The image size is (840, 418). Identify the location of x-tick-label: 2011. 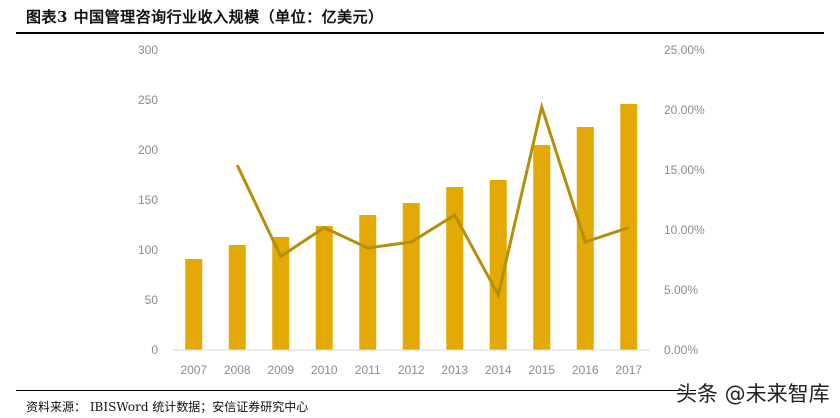
(368, 370).